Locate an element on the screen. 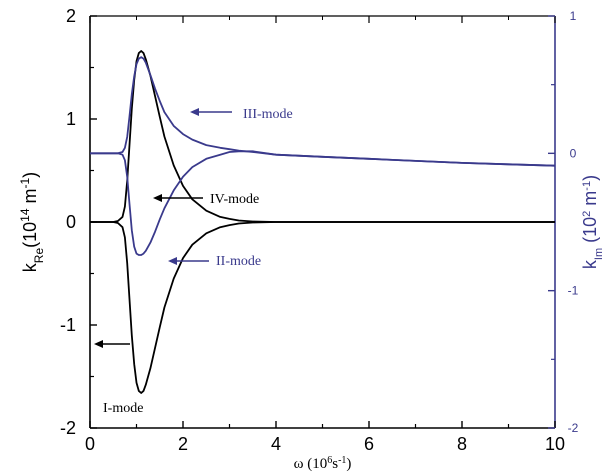 The width and height of the screenshot is (605, 473). y-left-tick-label: -2 is located at coordinates (68, 428).